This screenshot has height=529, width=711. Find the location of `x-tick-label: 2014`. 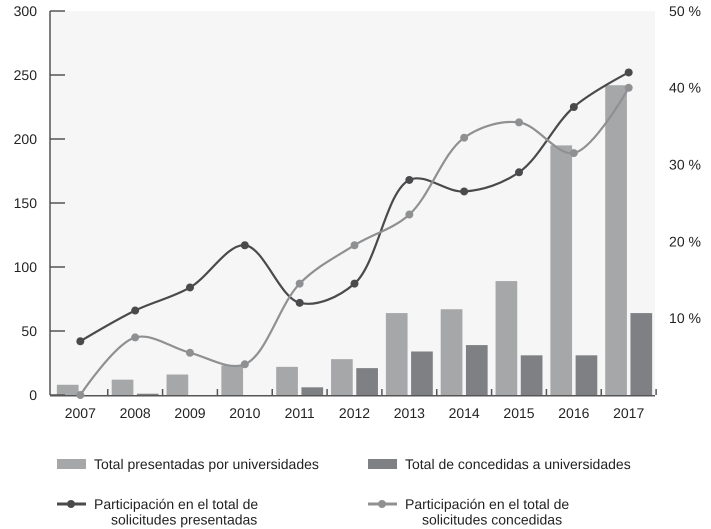

x-tick-label: 2014 is located at coordinates (464, 413).